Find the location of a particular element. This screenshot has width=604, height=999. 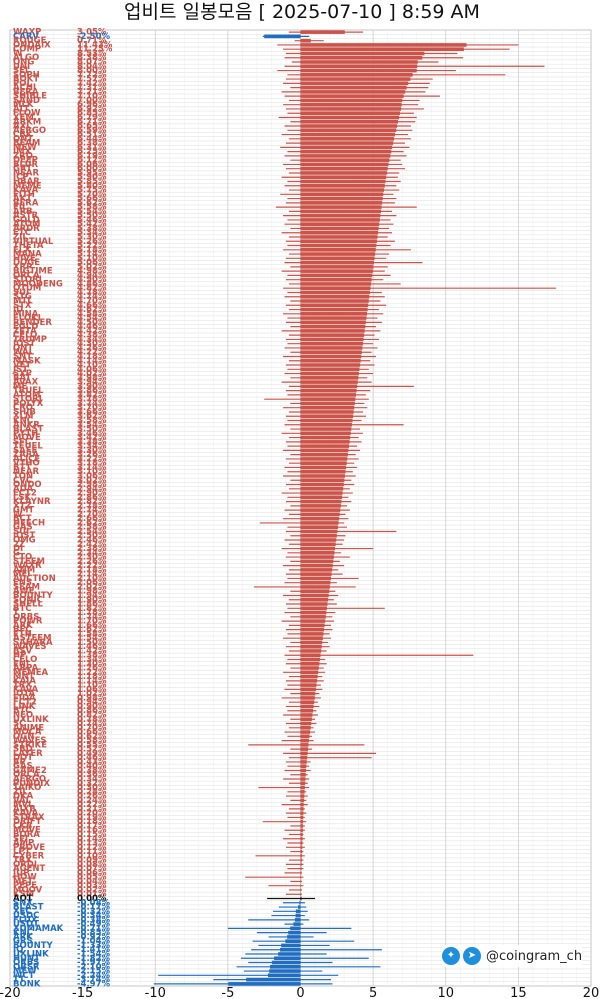

coin-label: IOST is located at coordinates (24, 344).